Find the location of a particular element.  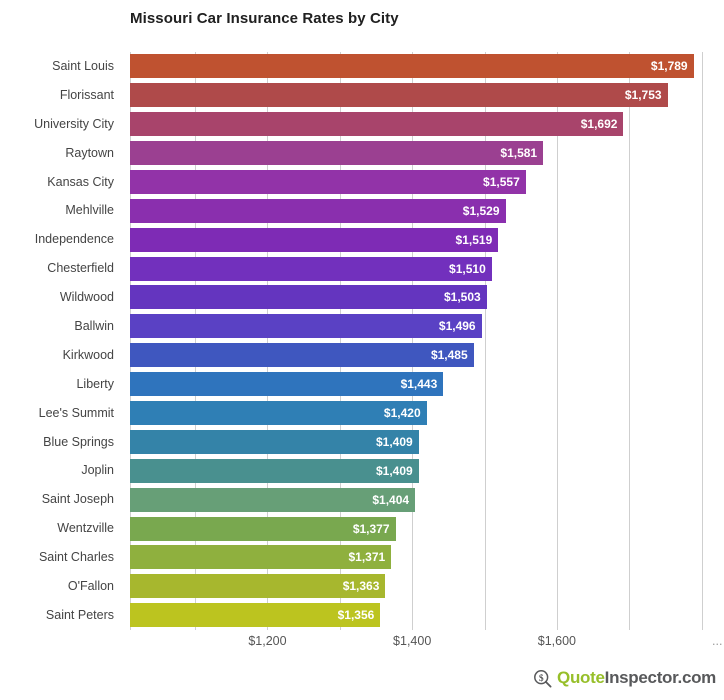

bar-row: $1,485 is located at coordinates (427, 355).